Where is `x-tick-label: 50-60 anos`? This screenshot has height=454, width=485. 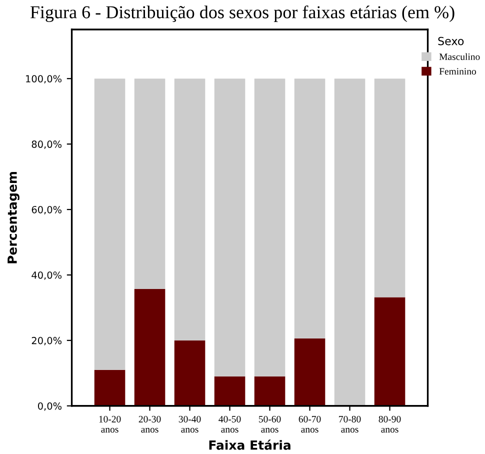
x-tick-label: 50-60 anos is located at coordinates (270, 424).